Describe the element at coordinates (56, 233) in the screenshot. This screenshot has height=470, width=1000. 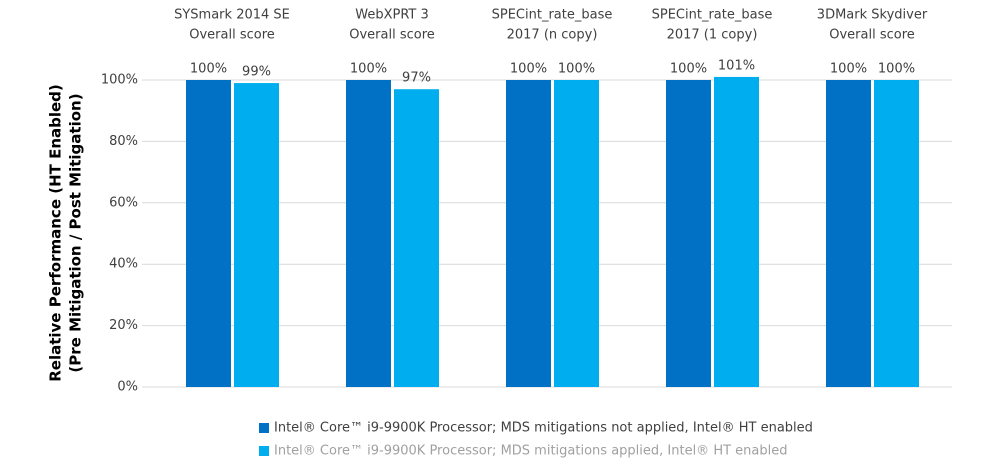
I see `y-axis-title-line: Relative Performance (HT Enabled)` at that location.